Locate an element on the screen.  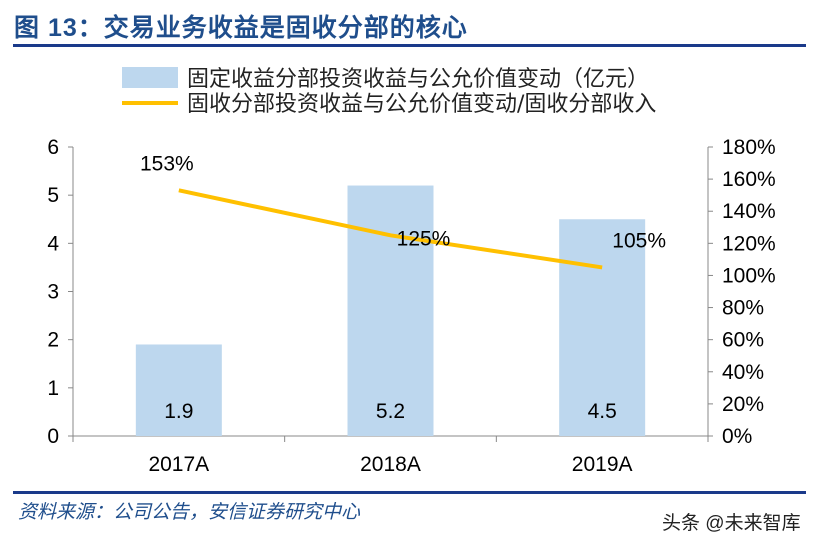
legend-swatch-line is located at coordinates (150, 103).